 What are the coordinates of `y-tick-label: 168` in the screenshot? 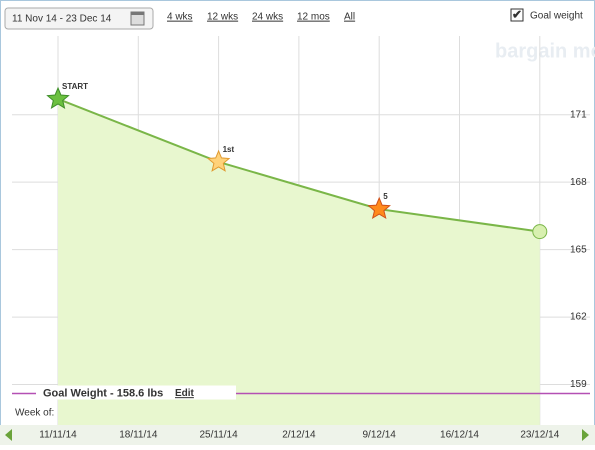 It's located at (578, 182).